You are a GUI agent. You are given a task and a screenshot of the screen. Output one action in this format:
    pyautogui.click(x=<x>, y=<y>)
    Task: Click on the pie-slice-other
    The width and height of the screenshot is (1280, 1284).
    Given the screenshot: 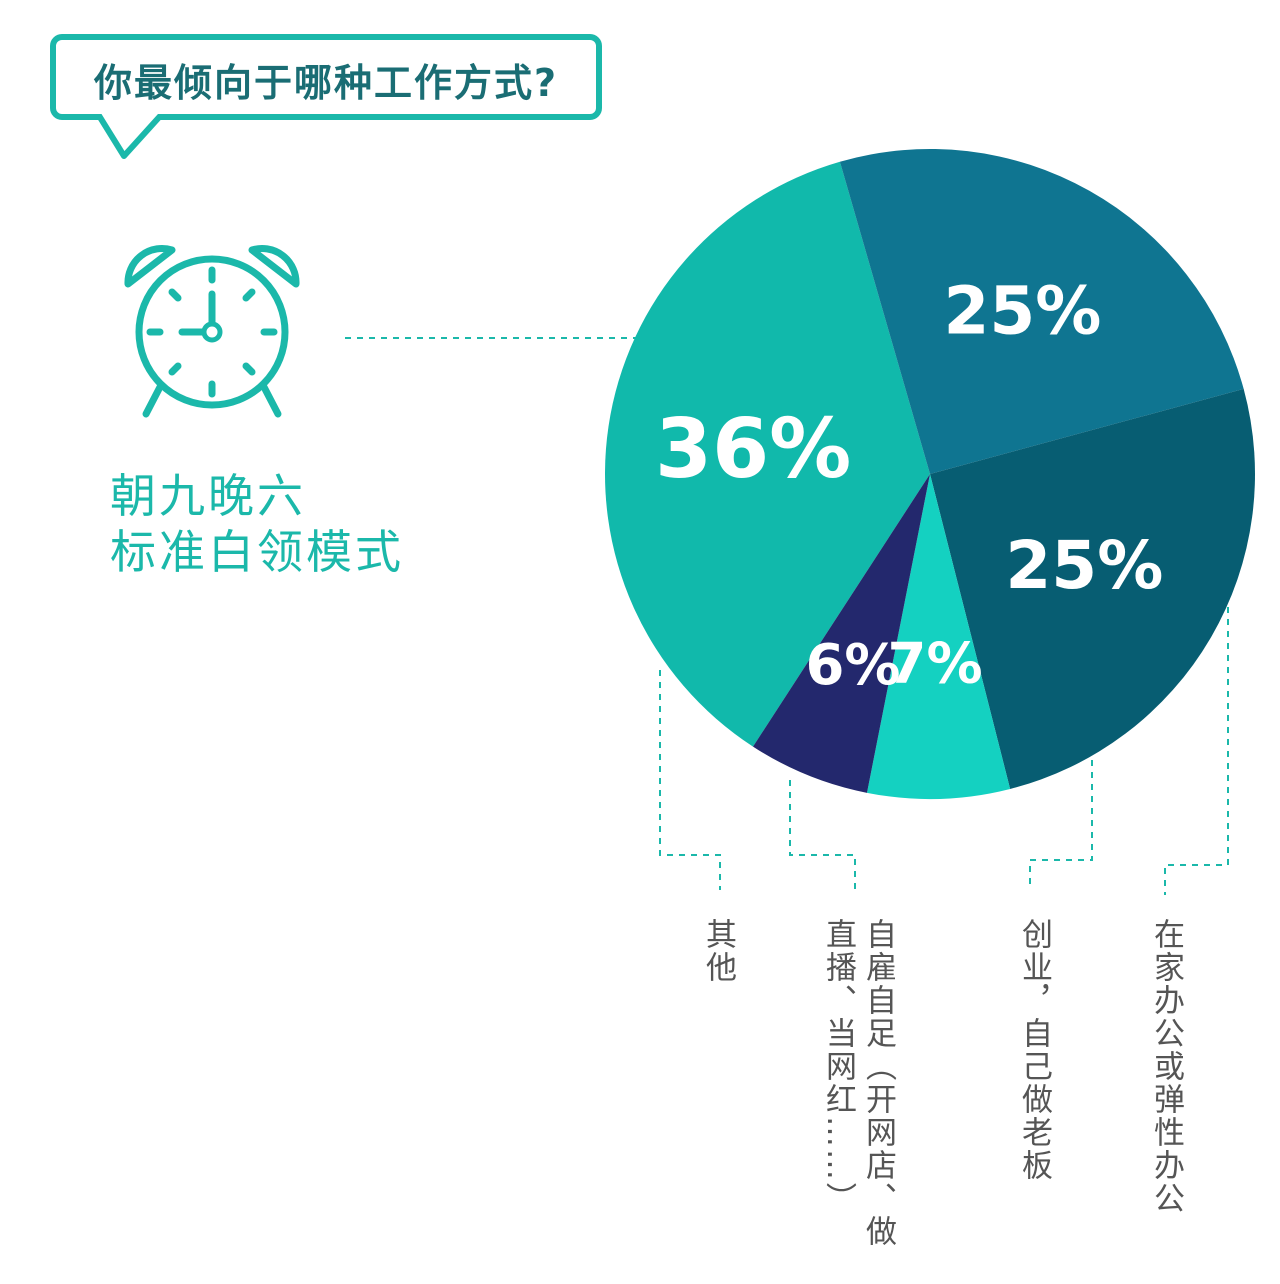 What is the action you would take?
    pyautogui.click(x=841, y=633)
    